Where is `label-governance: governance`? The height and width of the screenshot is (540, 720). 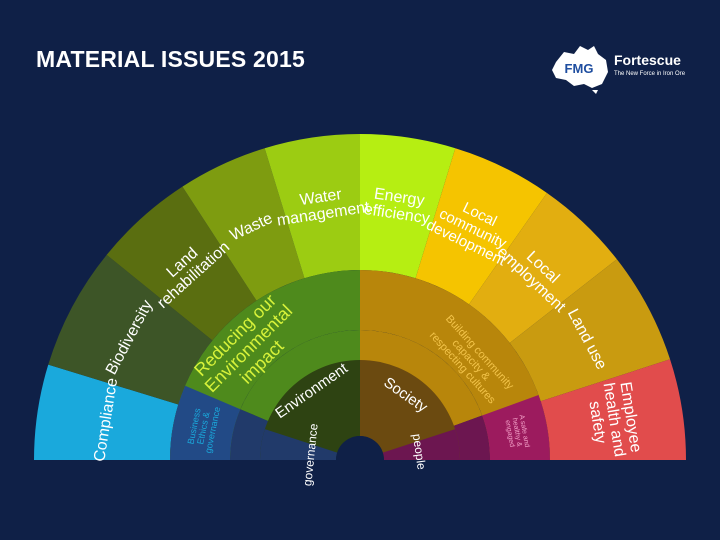 label-governance: governance is located at coordinates (310, 455).